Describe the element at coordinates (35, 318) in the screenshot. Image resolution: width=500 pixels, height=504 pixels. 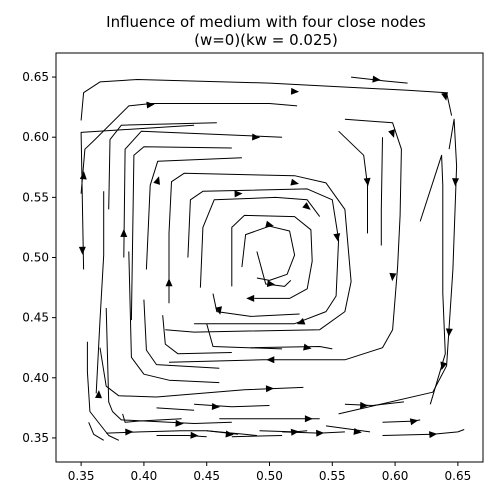
I see `y-tick-label-2: 0.45` at that location.